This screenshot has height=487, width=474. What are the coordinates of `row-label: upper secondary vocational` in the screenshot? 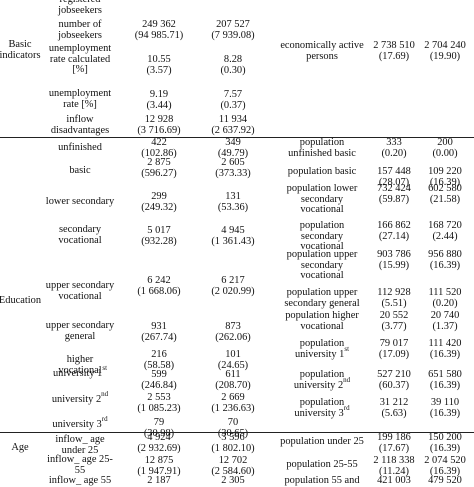 It's located at (80, 291).